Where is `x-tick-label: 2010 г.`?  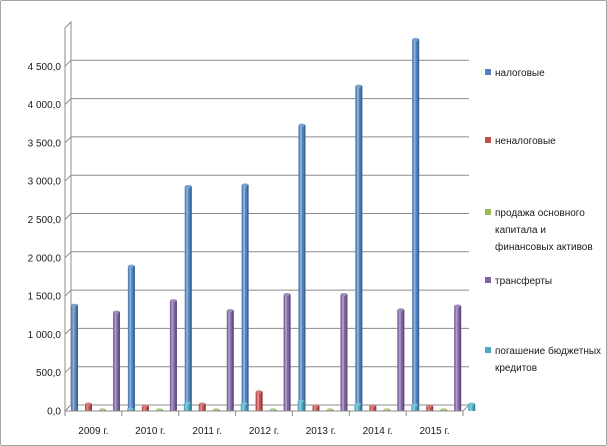
x-tick-label: 2010 г. is located at coordinates (150, 431).